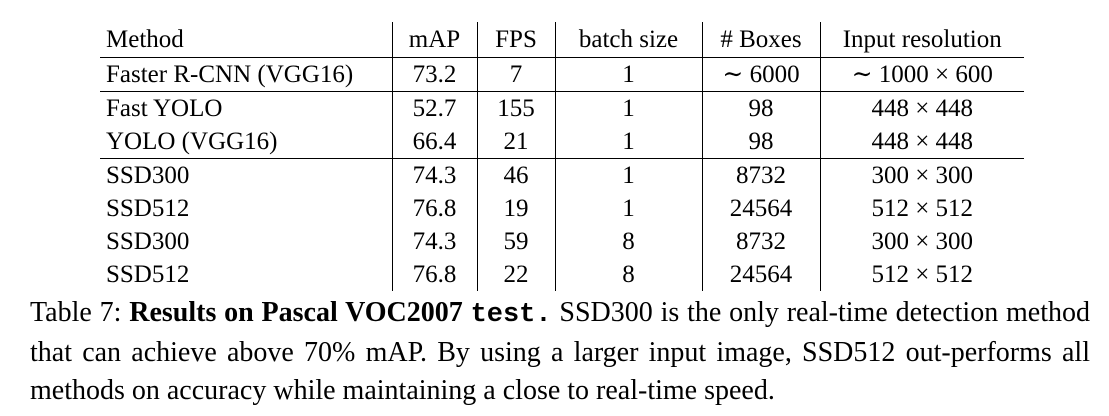 This screenshot has height=416, width=1109. I want to click on caption-title-code: test., so click(511, 315).